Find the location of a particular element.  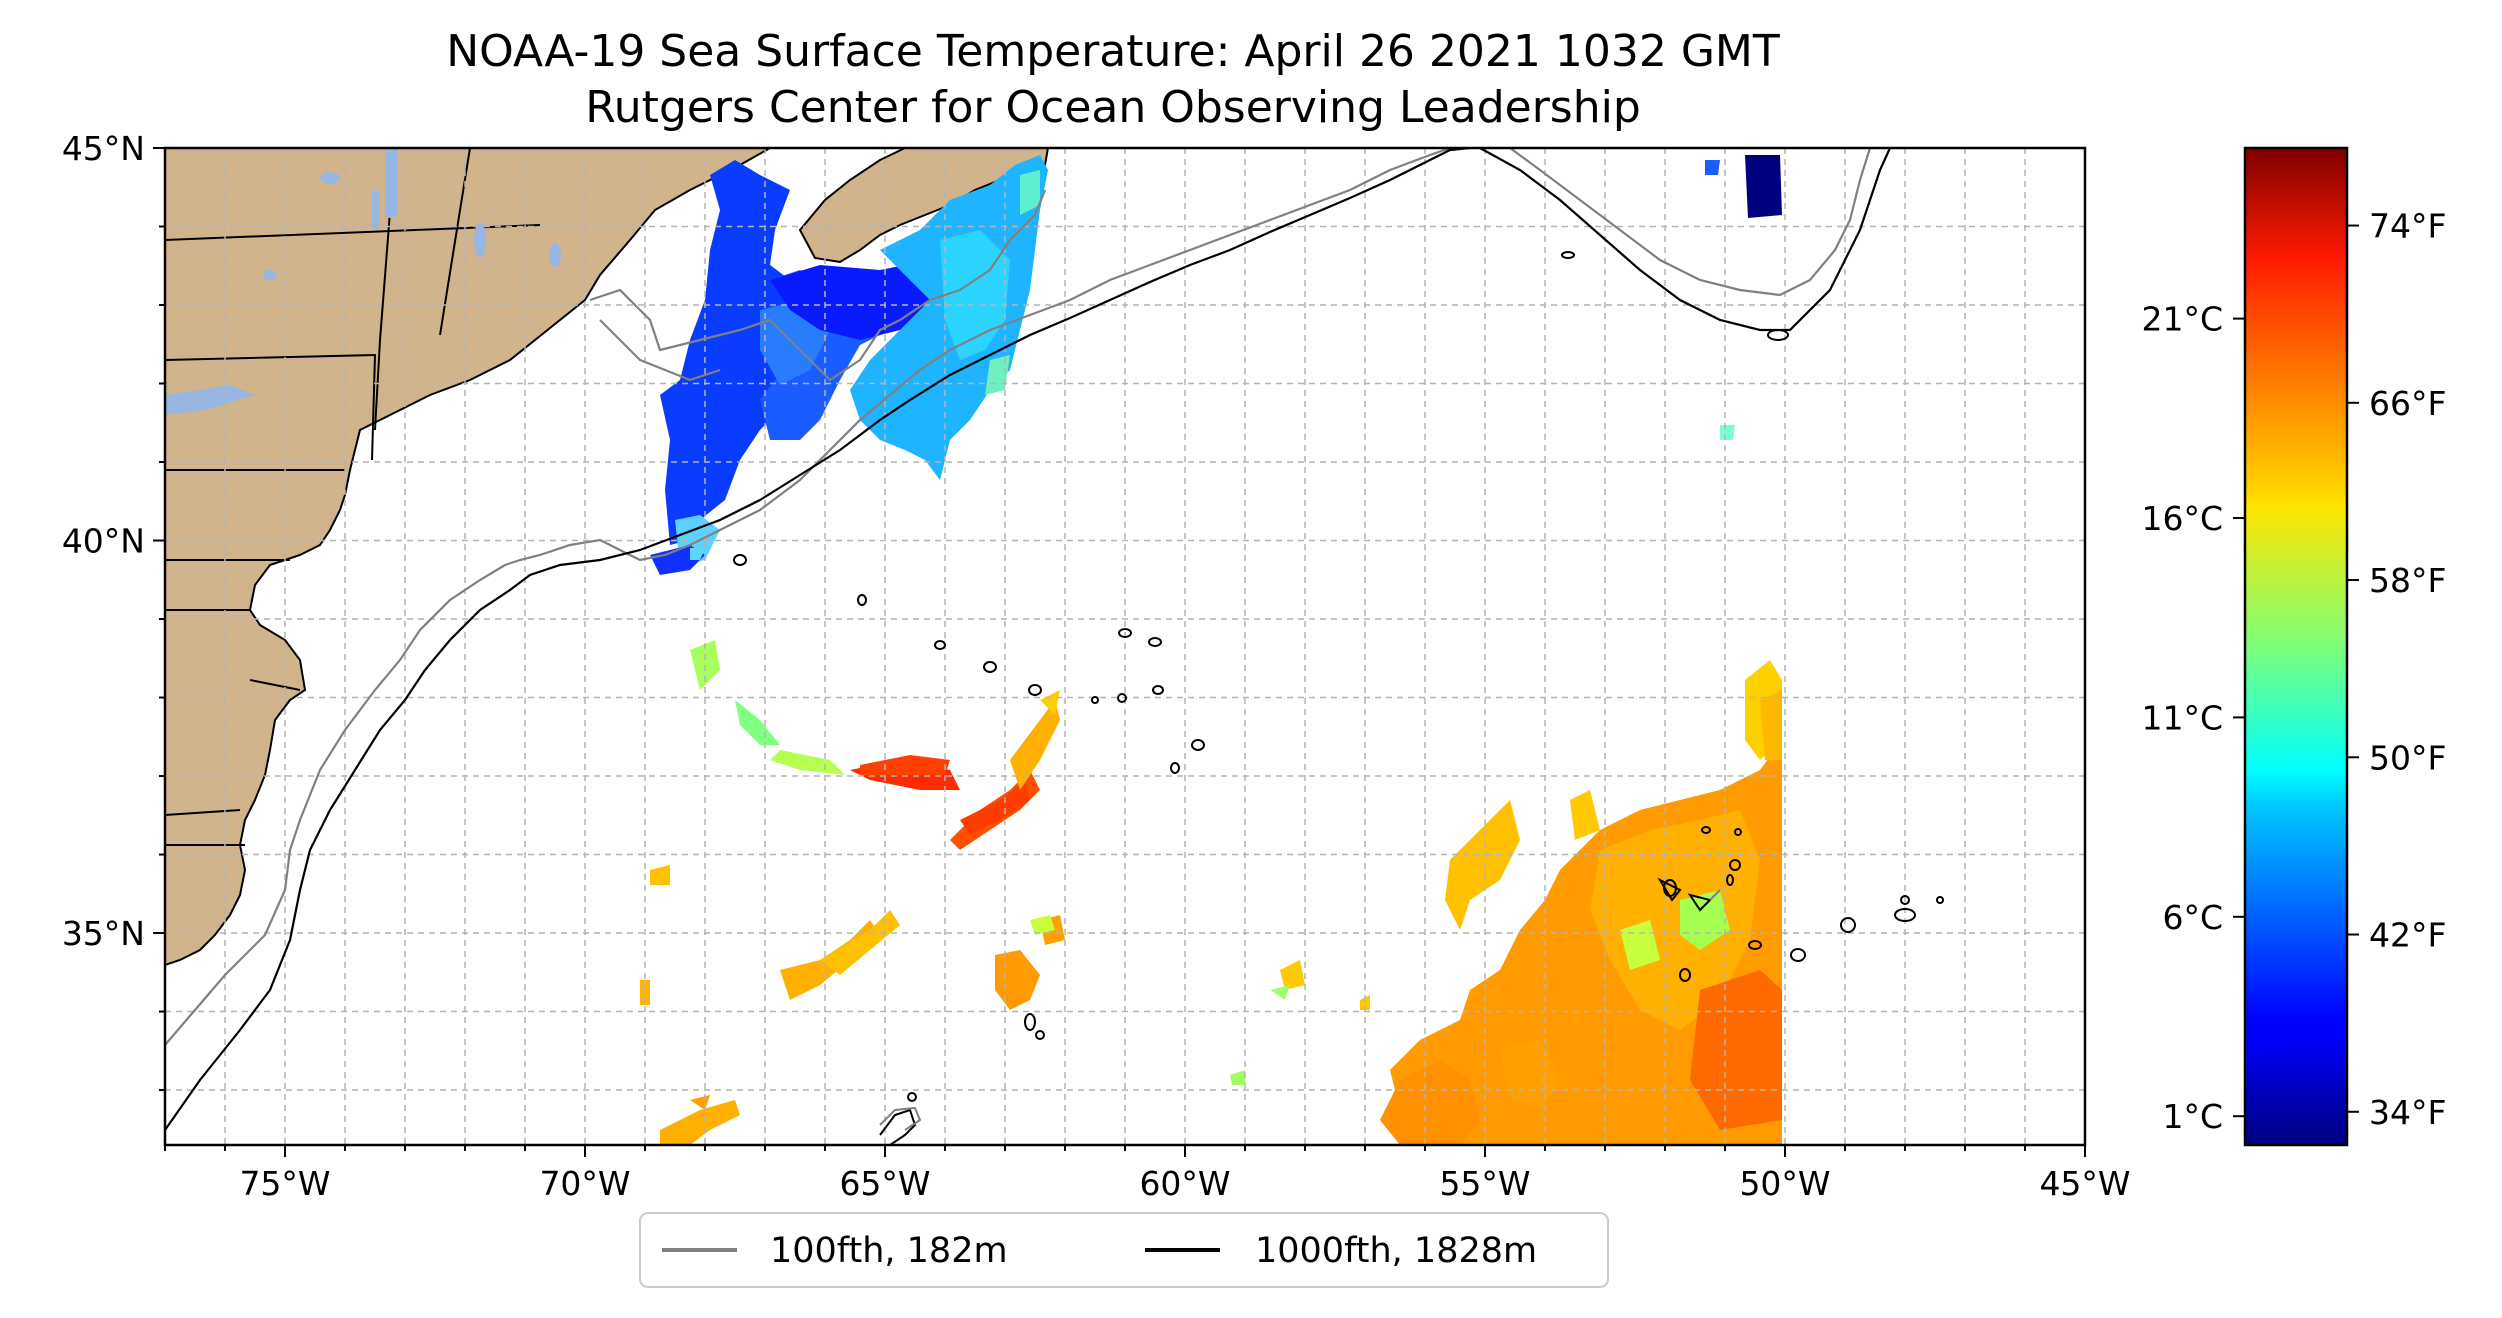

x-axis-ticks: 75°W 70°W 65°W 60°W 55°W 50°W 45°W is located at coordinates (1147, 1174).